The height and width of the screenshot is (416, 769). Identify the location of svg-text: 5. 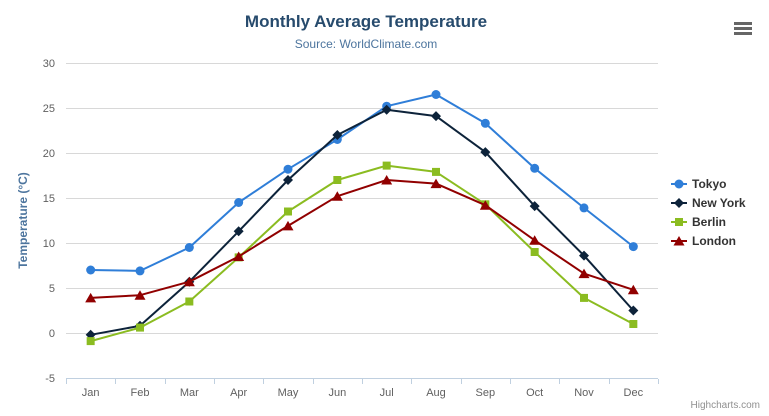
(52, 289).